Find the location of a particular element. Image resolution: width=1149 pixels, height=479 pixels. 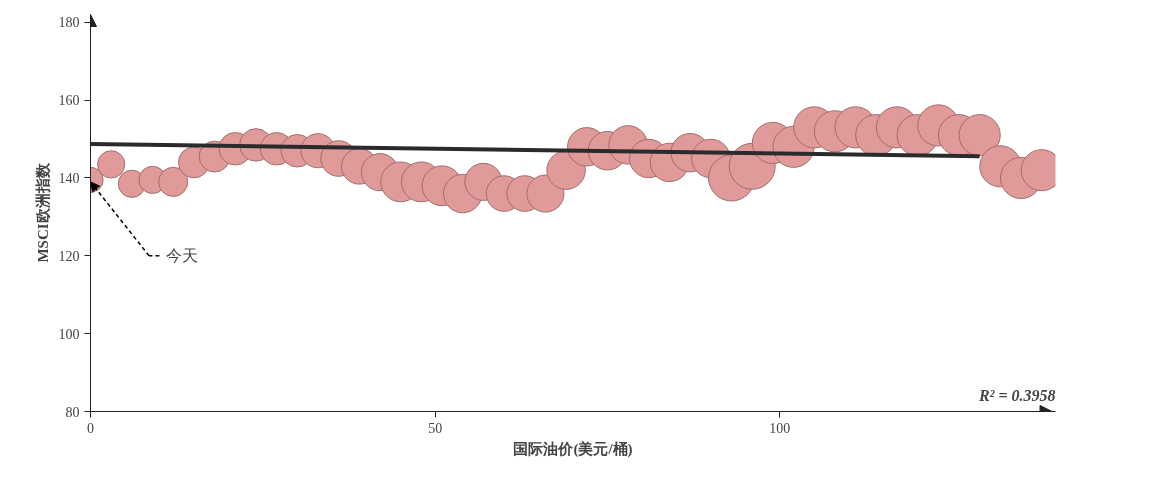

y-tick-label: 100 is located at coordinates (69, 334).